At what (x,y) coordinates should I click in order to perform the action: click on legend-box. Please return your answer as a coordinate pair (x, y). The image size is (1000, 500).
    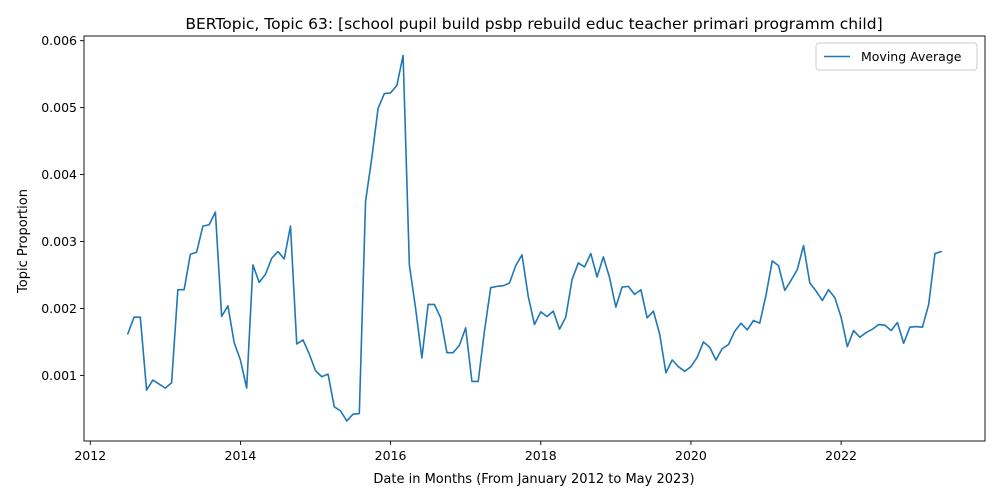
    Looking at the image, I should click on (896, 56).